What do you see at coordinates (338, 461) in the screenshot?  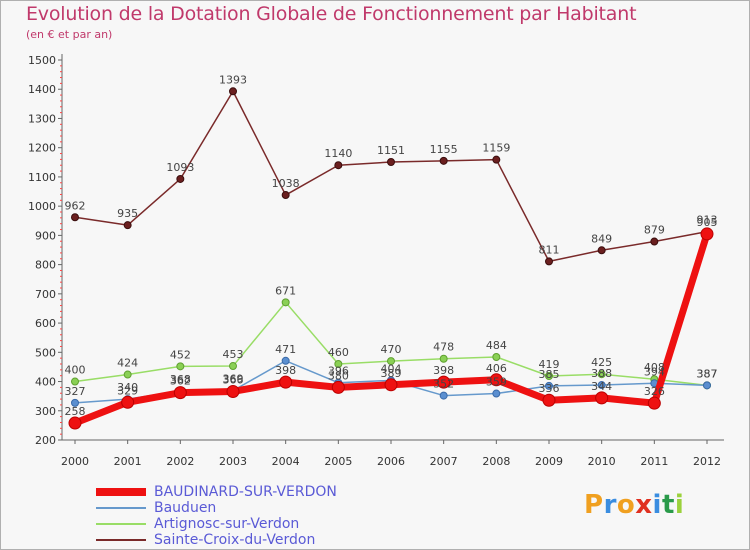 I see `x-tick-label: 2005` at bounding box center [338, 461].